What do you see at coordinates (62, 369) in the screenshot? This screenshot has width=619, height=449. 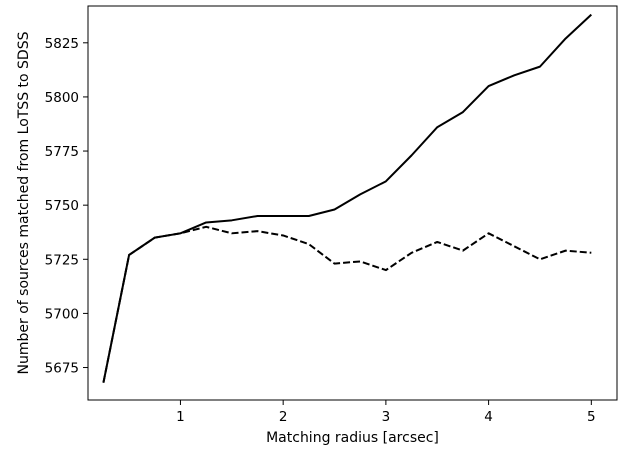 I see `y-tick-label: 5675` at bounding box center [62, 369].